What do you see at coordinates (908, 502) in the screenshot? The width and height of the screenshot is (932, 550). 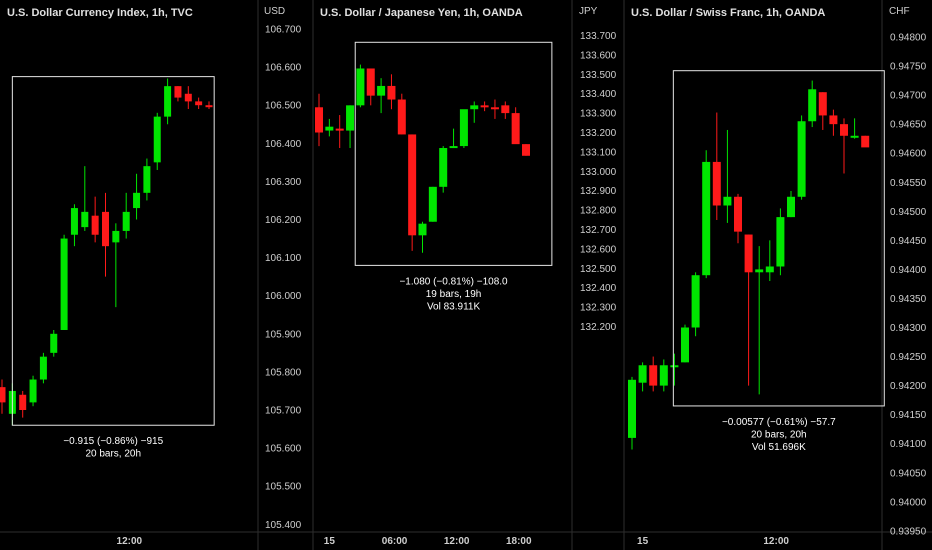 I see `y-tick-label: 0.94000` at bounding box center [908, 502].